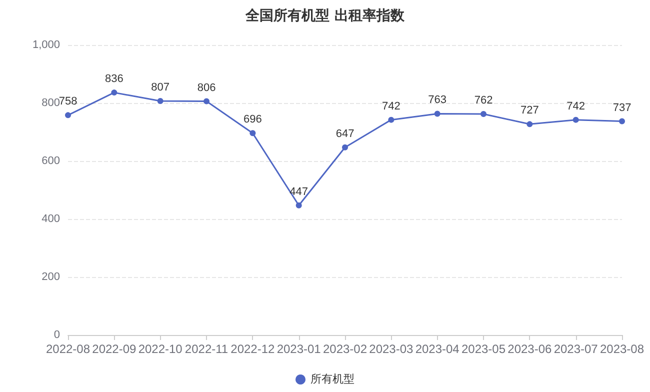  Describe the element at coordinates (160, 349) in the screenshot. I see `x-tick-label: 2022-10` at that location.